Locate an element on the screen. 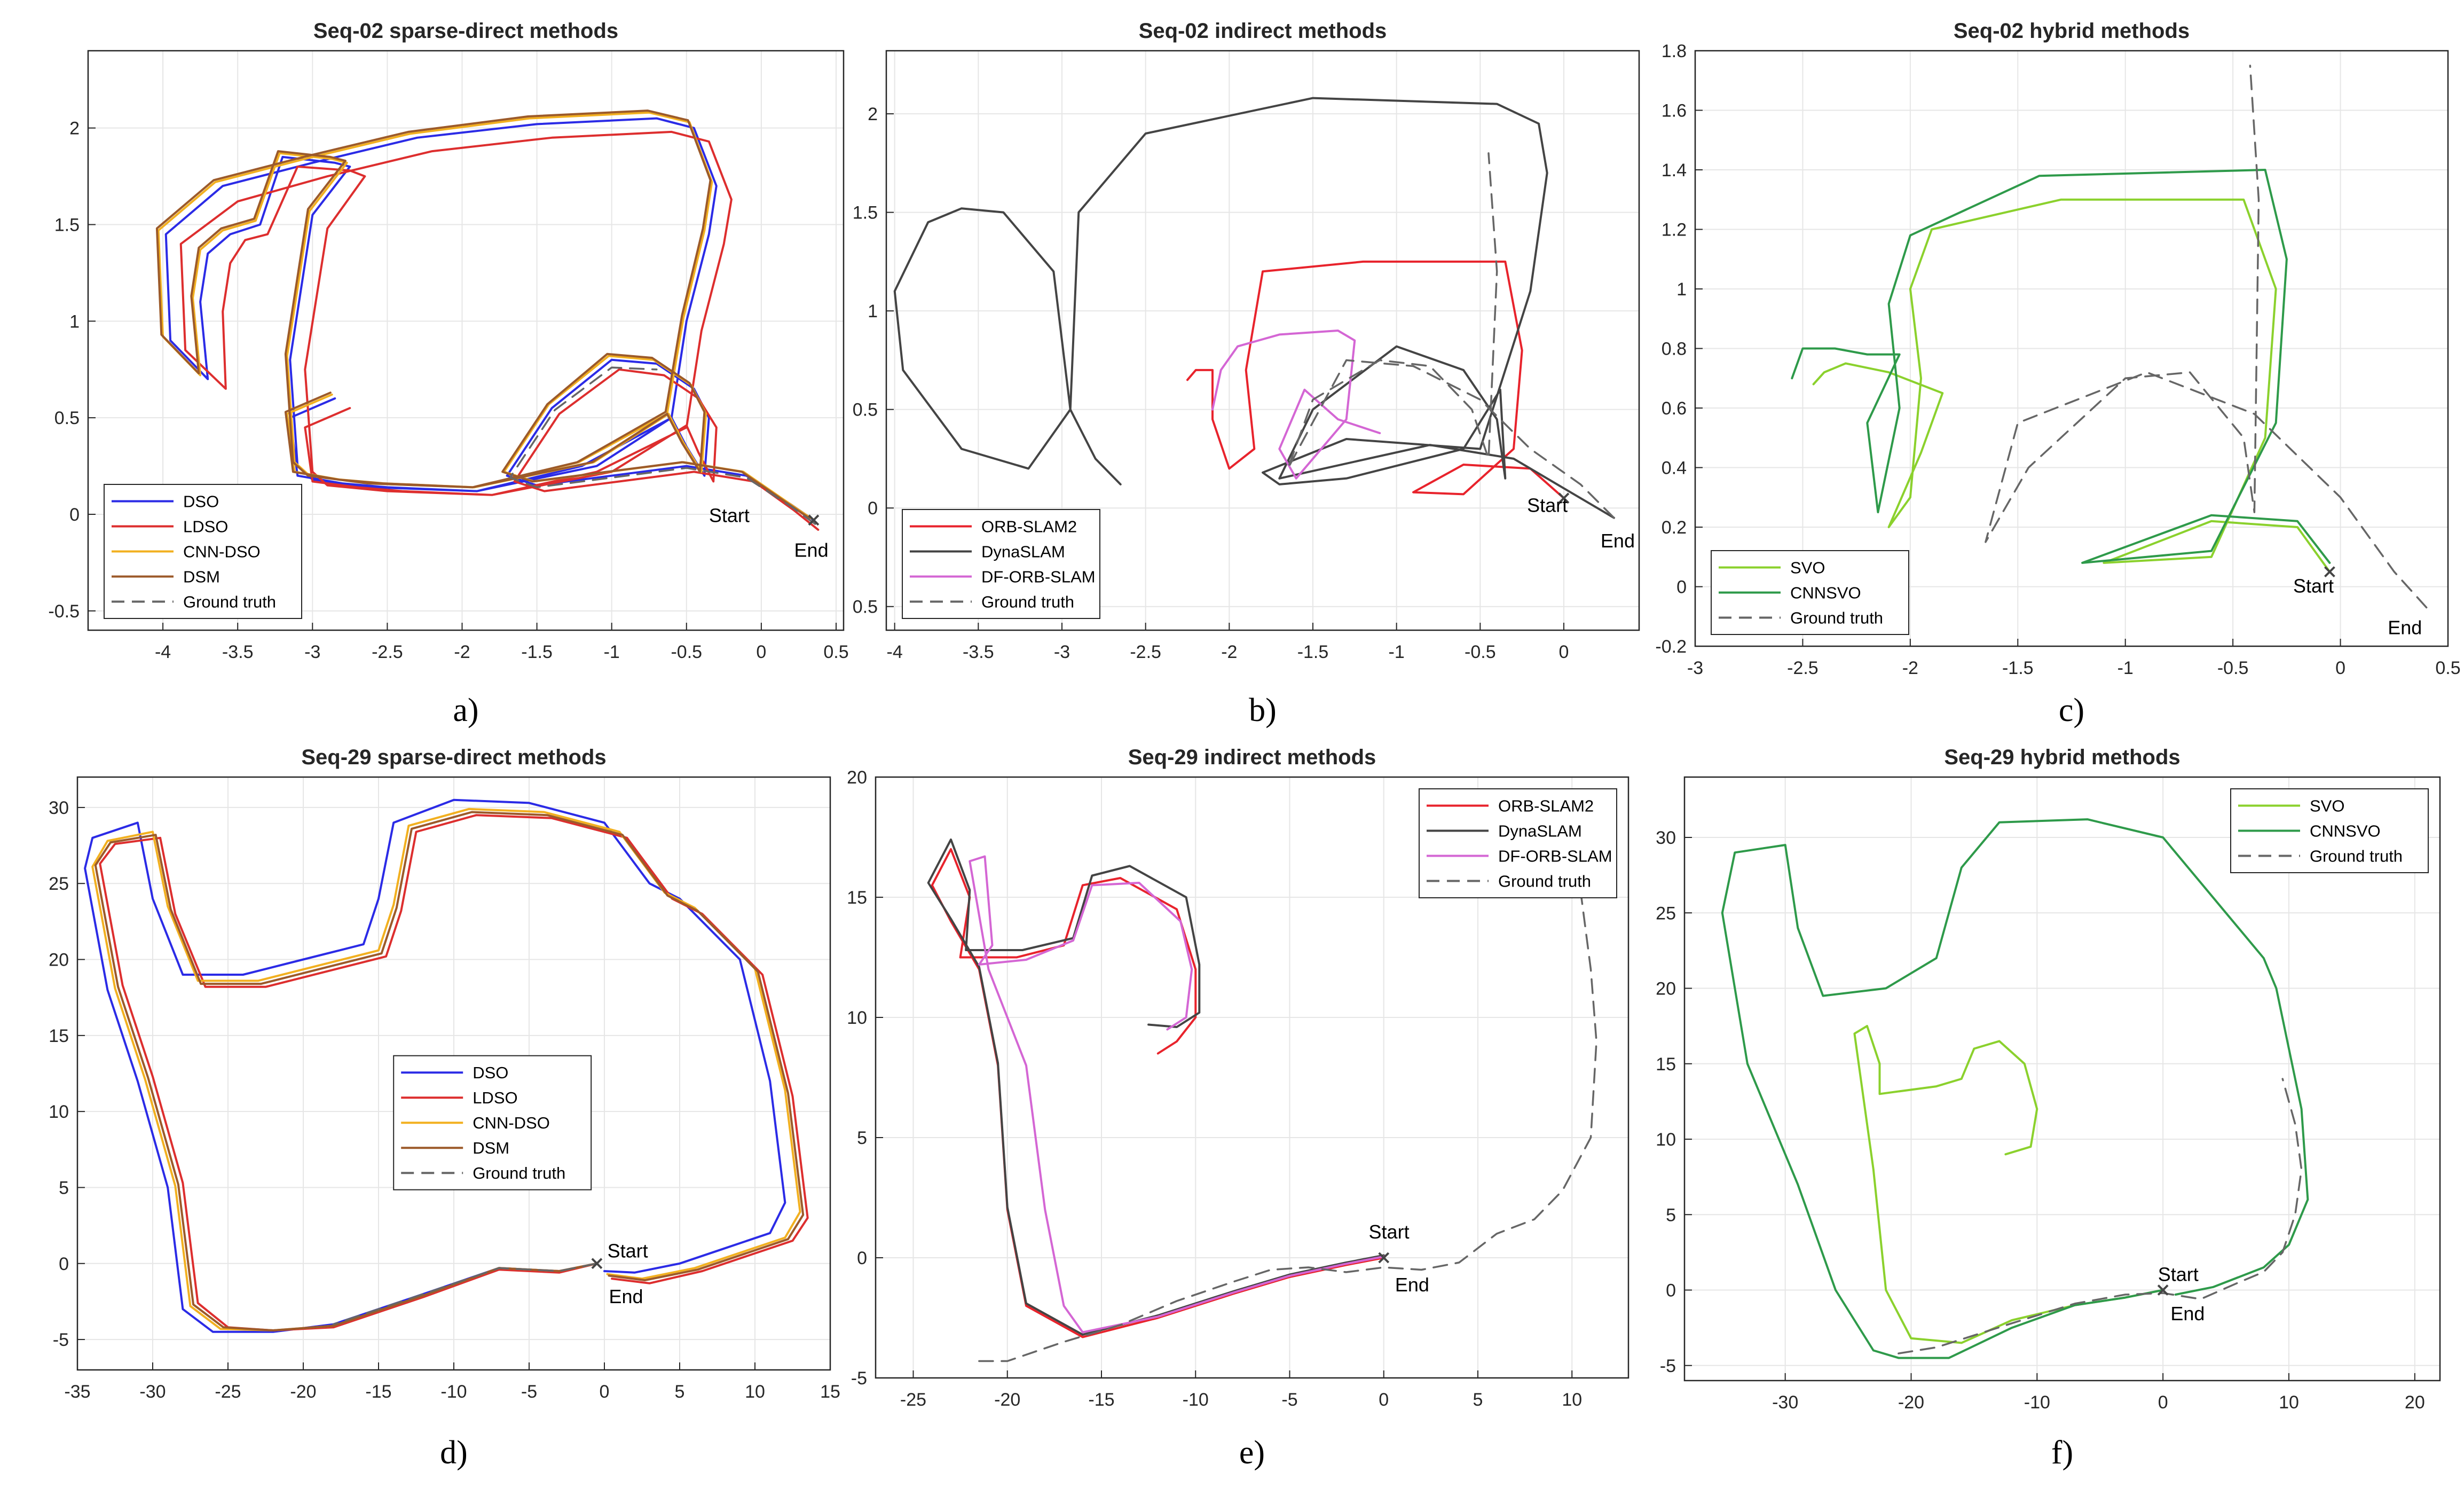 This screenshot has height=1489, width=2464. legend-label-dynaslam: DynaSLAM is located at coordinates (1540, 831).